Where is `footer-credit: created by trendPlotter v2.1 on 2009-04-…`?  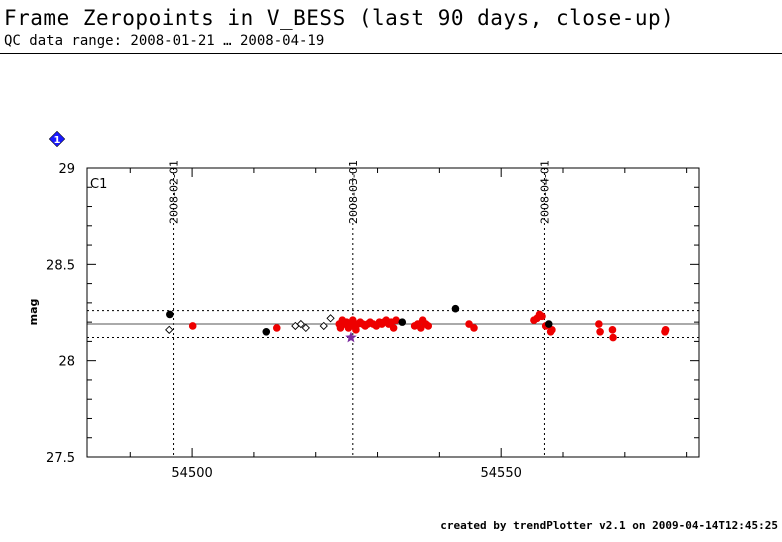 footer-credit: created by trendPlotter v2.1 on 2009-04-… is located at coordinates (609, 525).